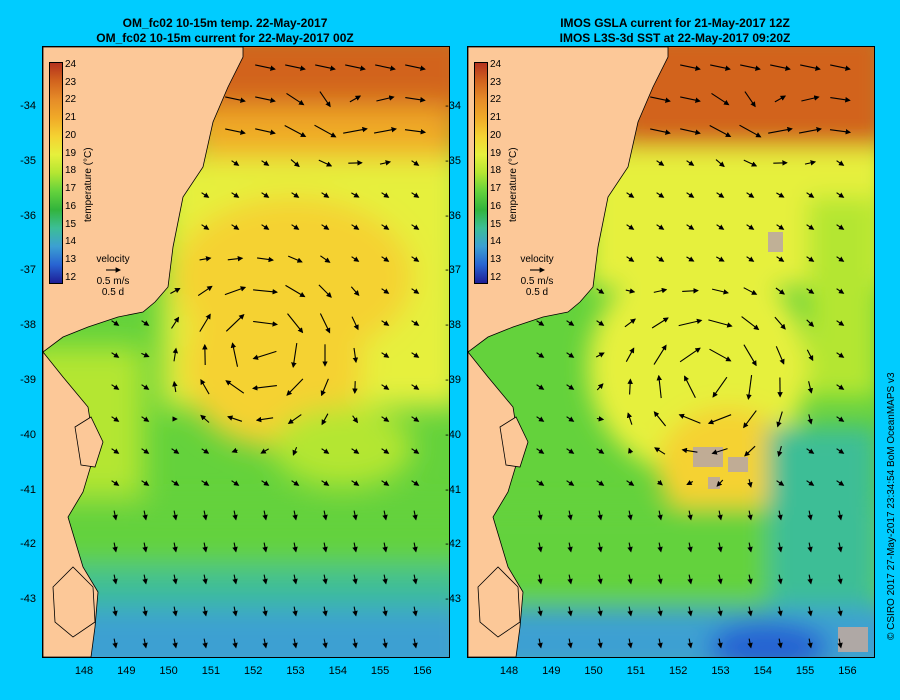 The width and height of the screenshot is (900, 700). I want to click on temperature-colorbar, so click(481, 173).